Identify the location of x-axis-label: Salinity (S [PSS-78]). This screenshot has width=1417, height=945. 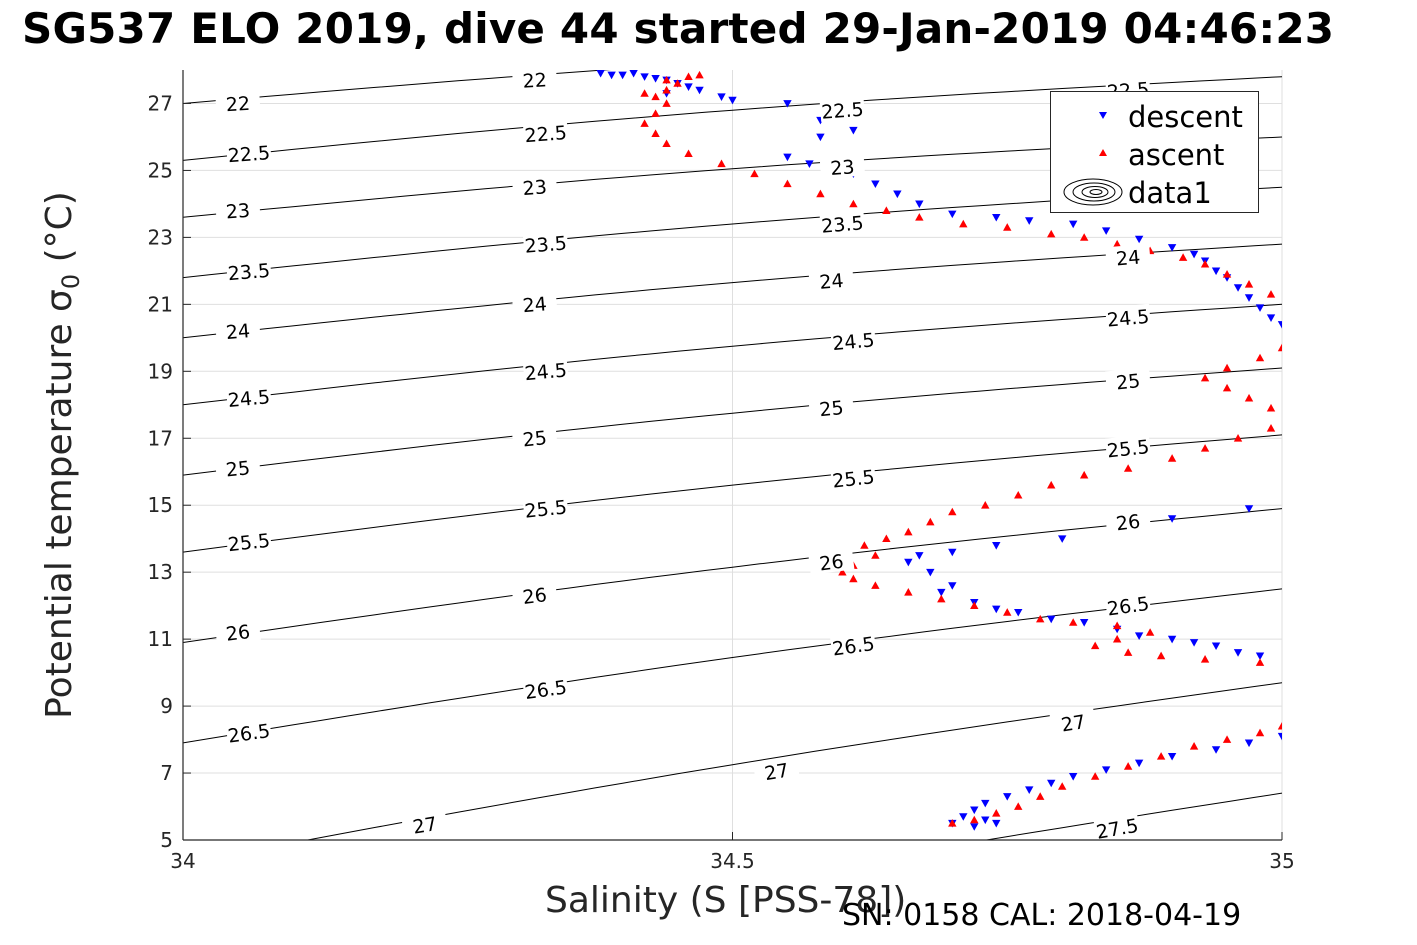
(726, 900).